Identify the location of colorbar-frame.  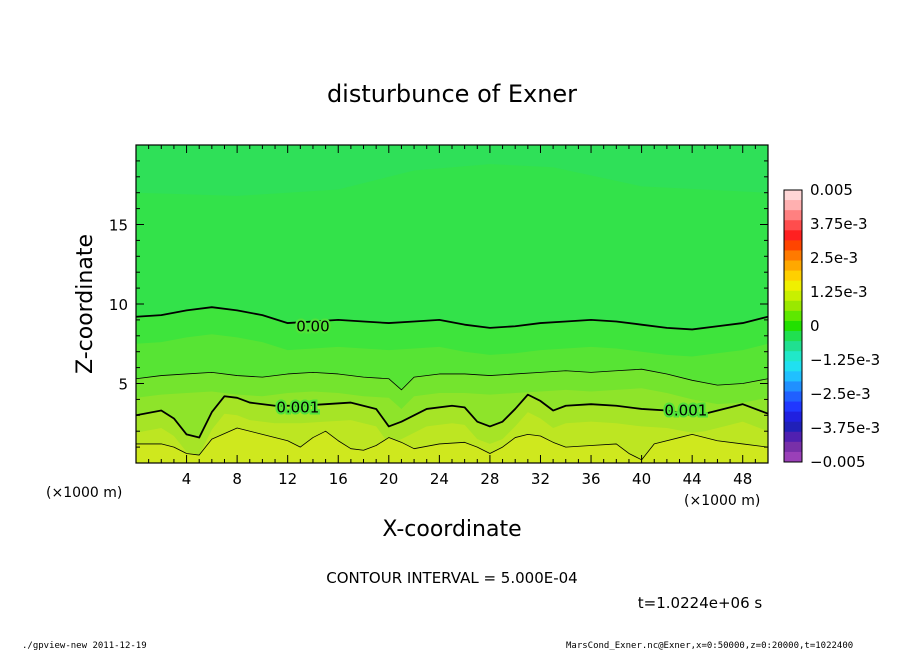
(793, 326).